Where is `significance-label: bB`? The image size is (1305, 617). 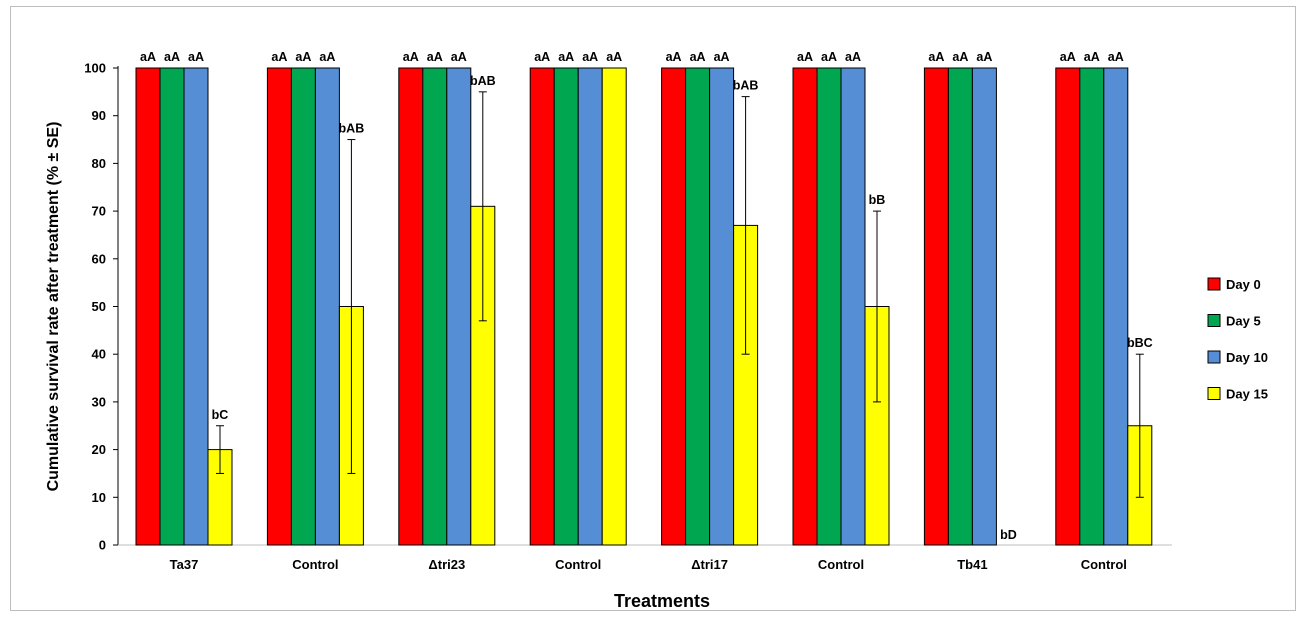 significance-label: bB is located at coordinates (877, 200).